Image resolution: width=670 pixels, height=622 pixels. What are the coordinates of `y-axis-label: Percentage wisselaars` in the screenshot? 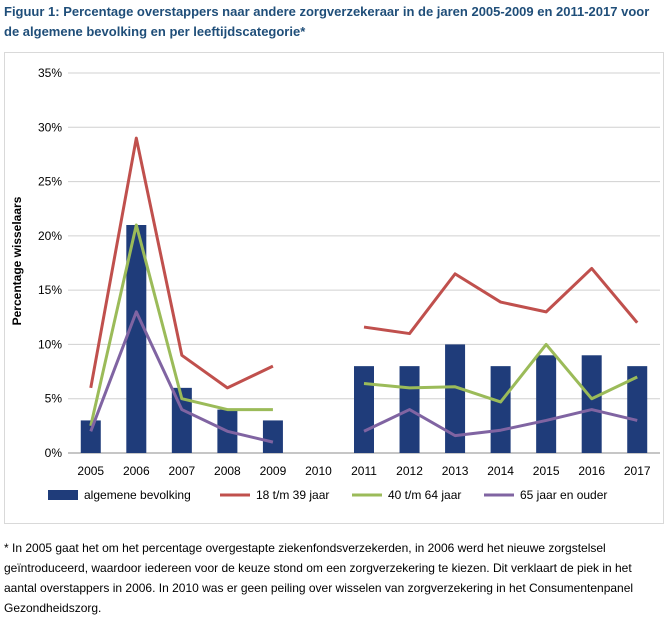 It's located at (17, 260).